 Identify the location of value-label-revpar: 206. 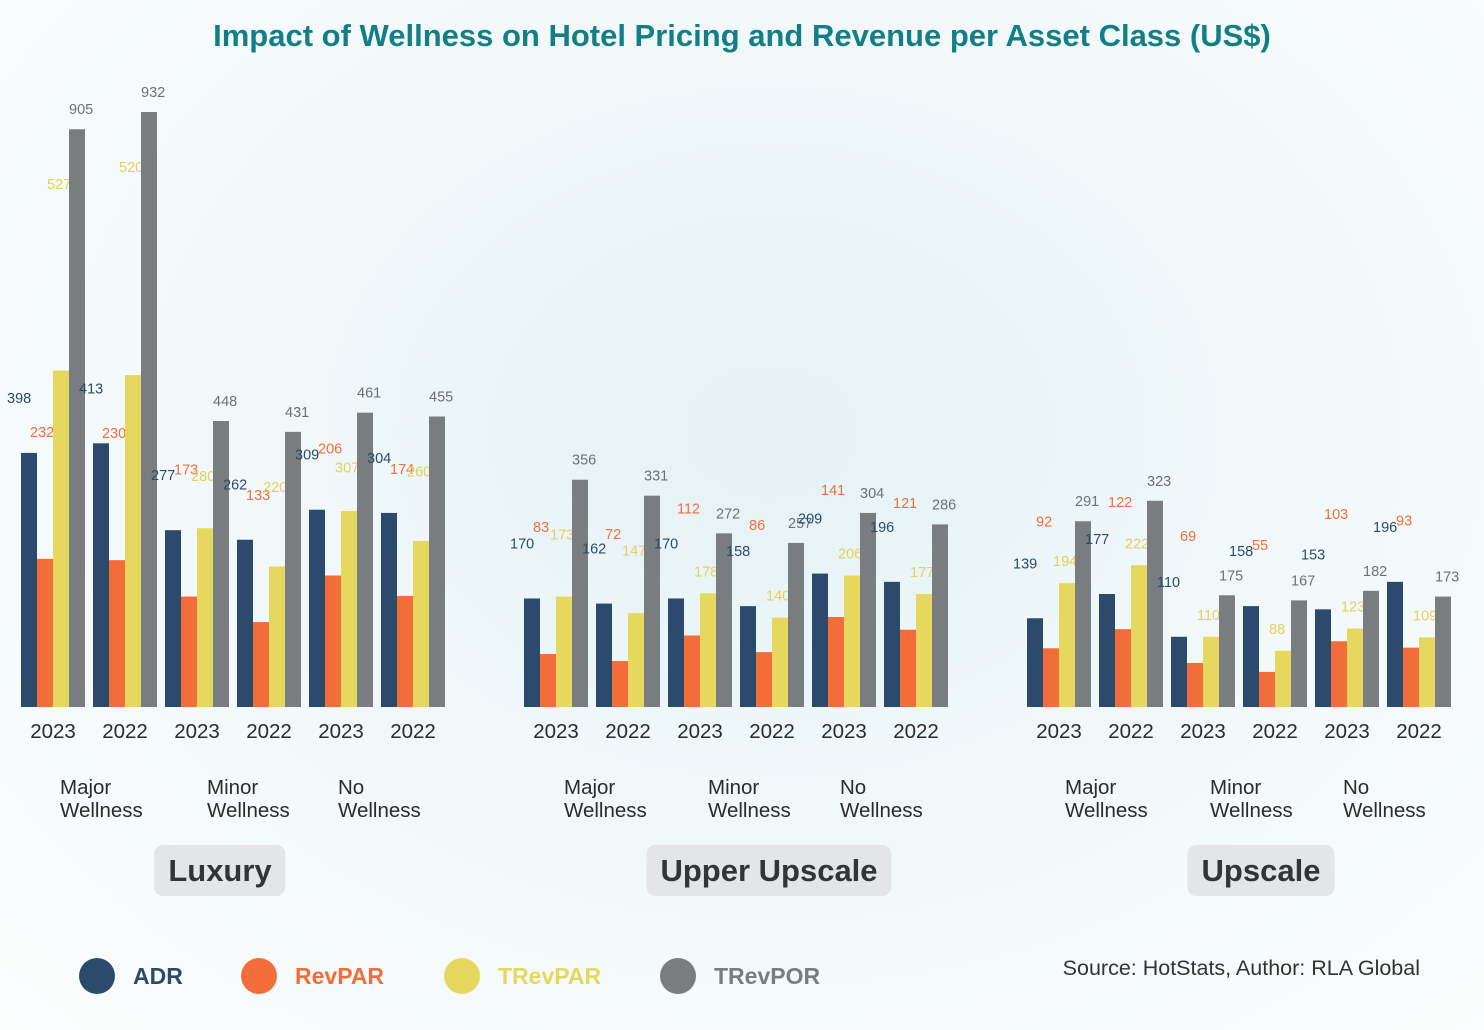
(330, 449).